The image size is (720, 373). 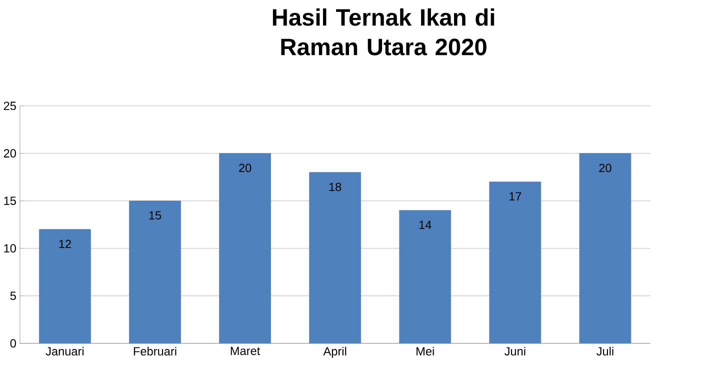 What do you see at coordinates (10, 200) in the screenshot?
I see `y-tick-label: 15` at bounding box center [10, 200].